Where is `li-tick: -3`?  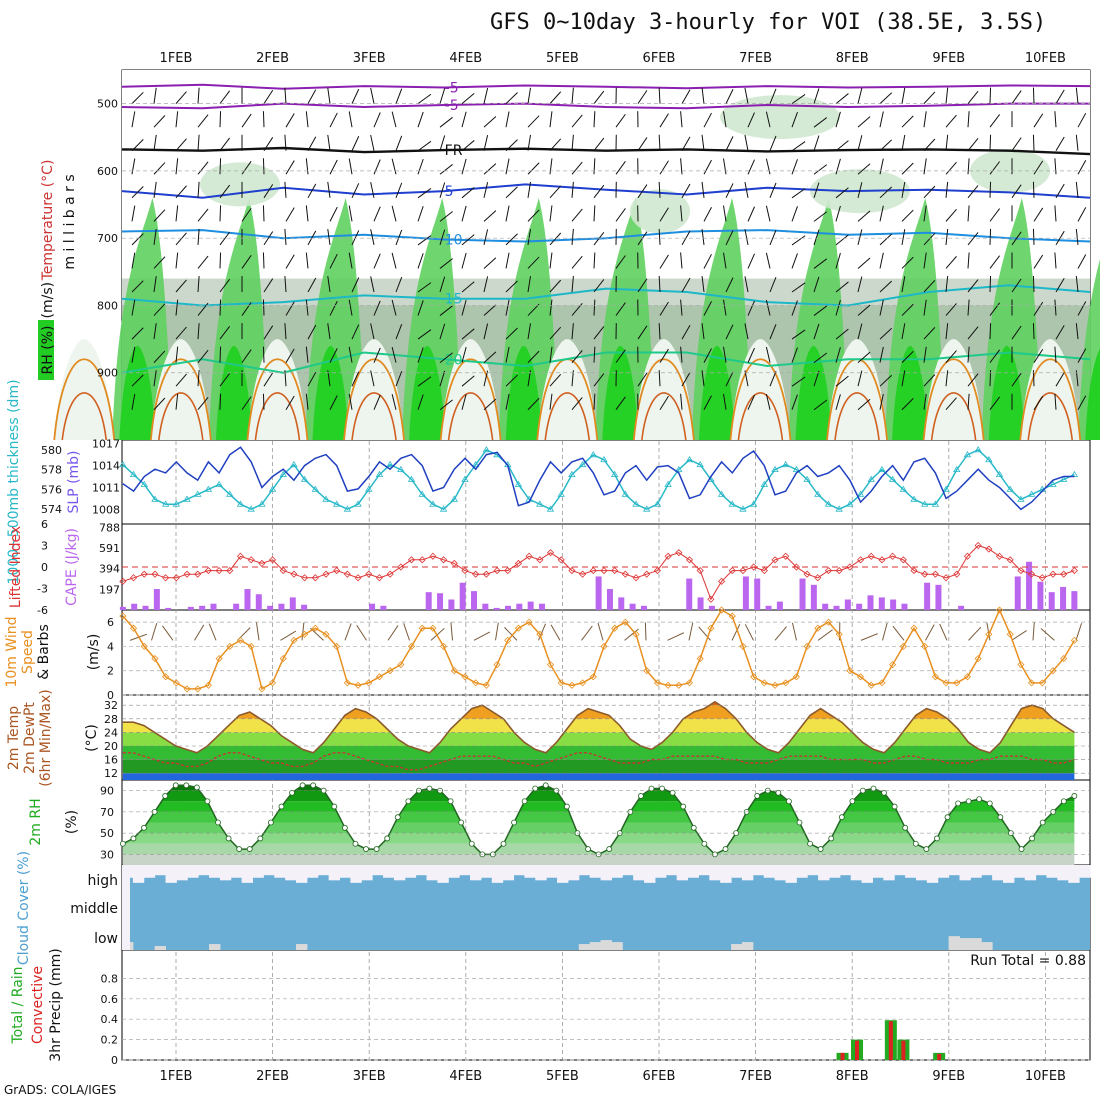
li-tick: -3 is located at coordinates (42, 589).